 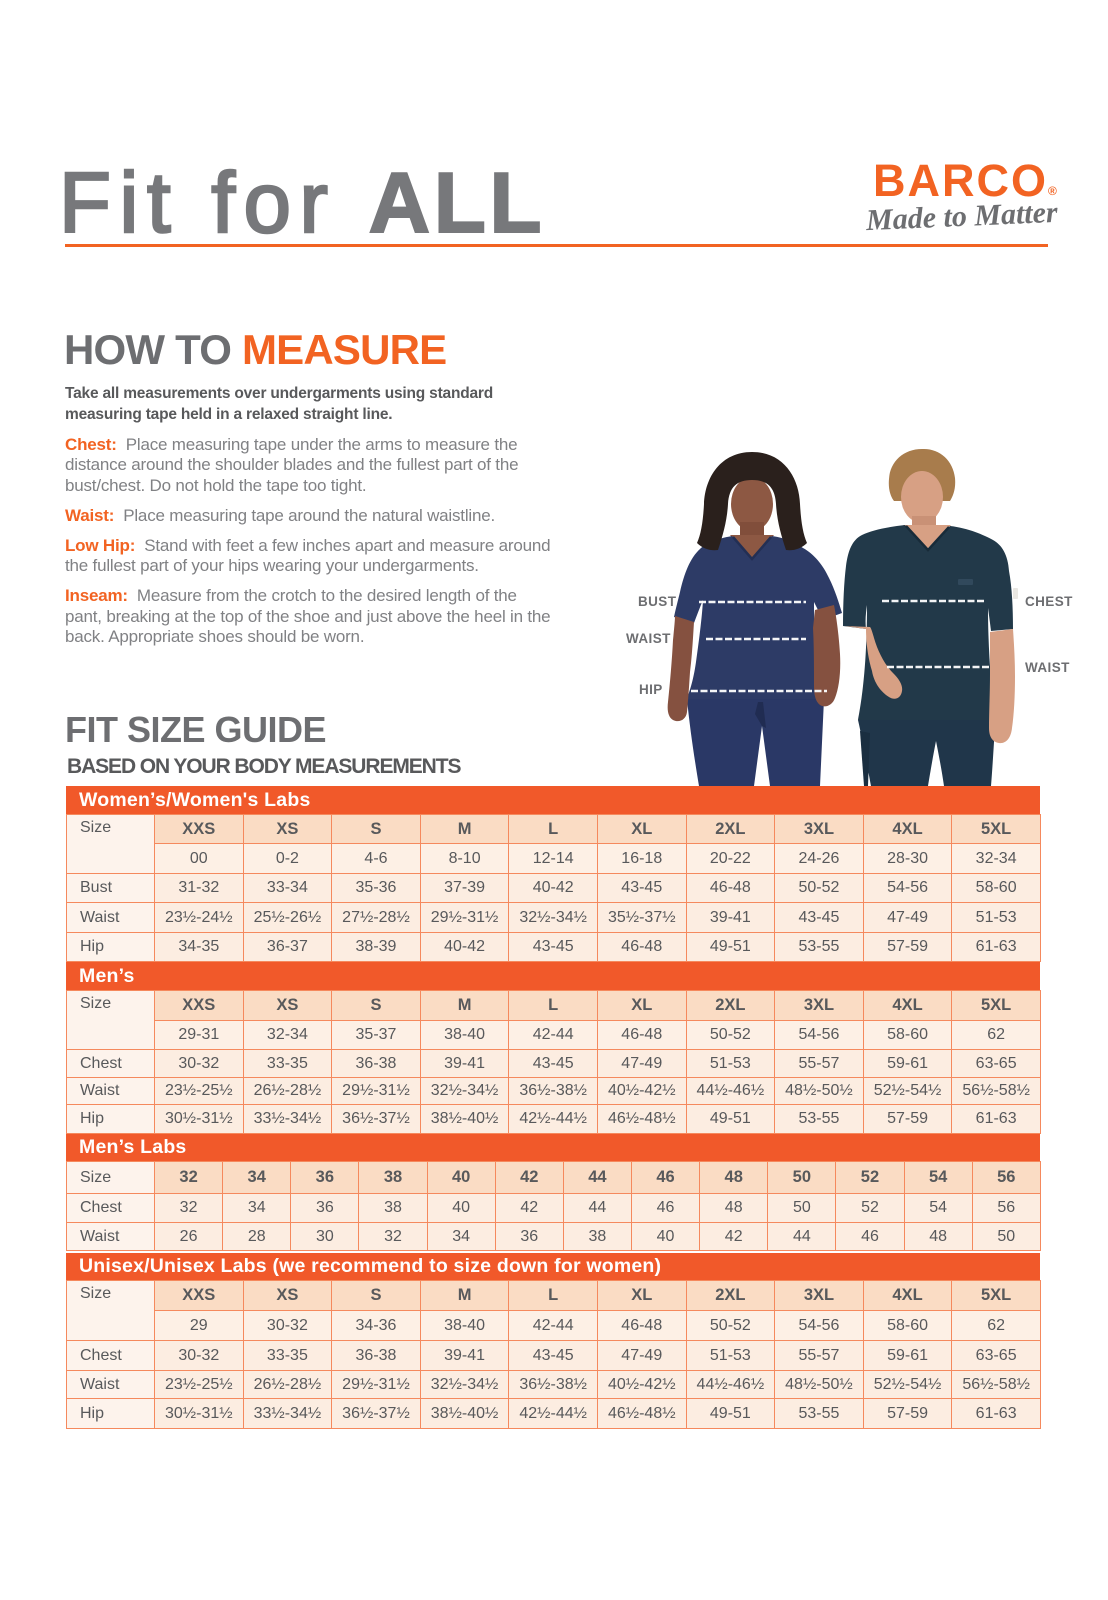 I want to click on svg-text: HIP, so click(x=651, y=689).